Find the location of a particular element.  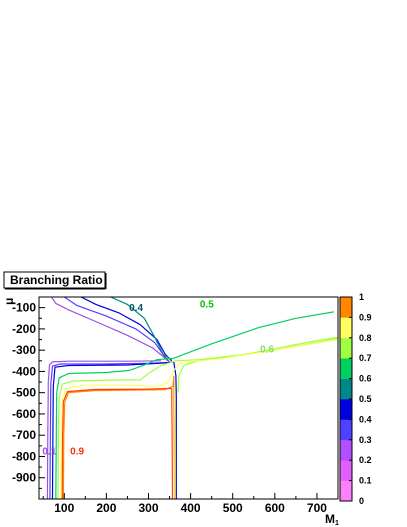

color-scale-label: 0 is located at coordinates (361, 501).